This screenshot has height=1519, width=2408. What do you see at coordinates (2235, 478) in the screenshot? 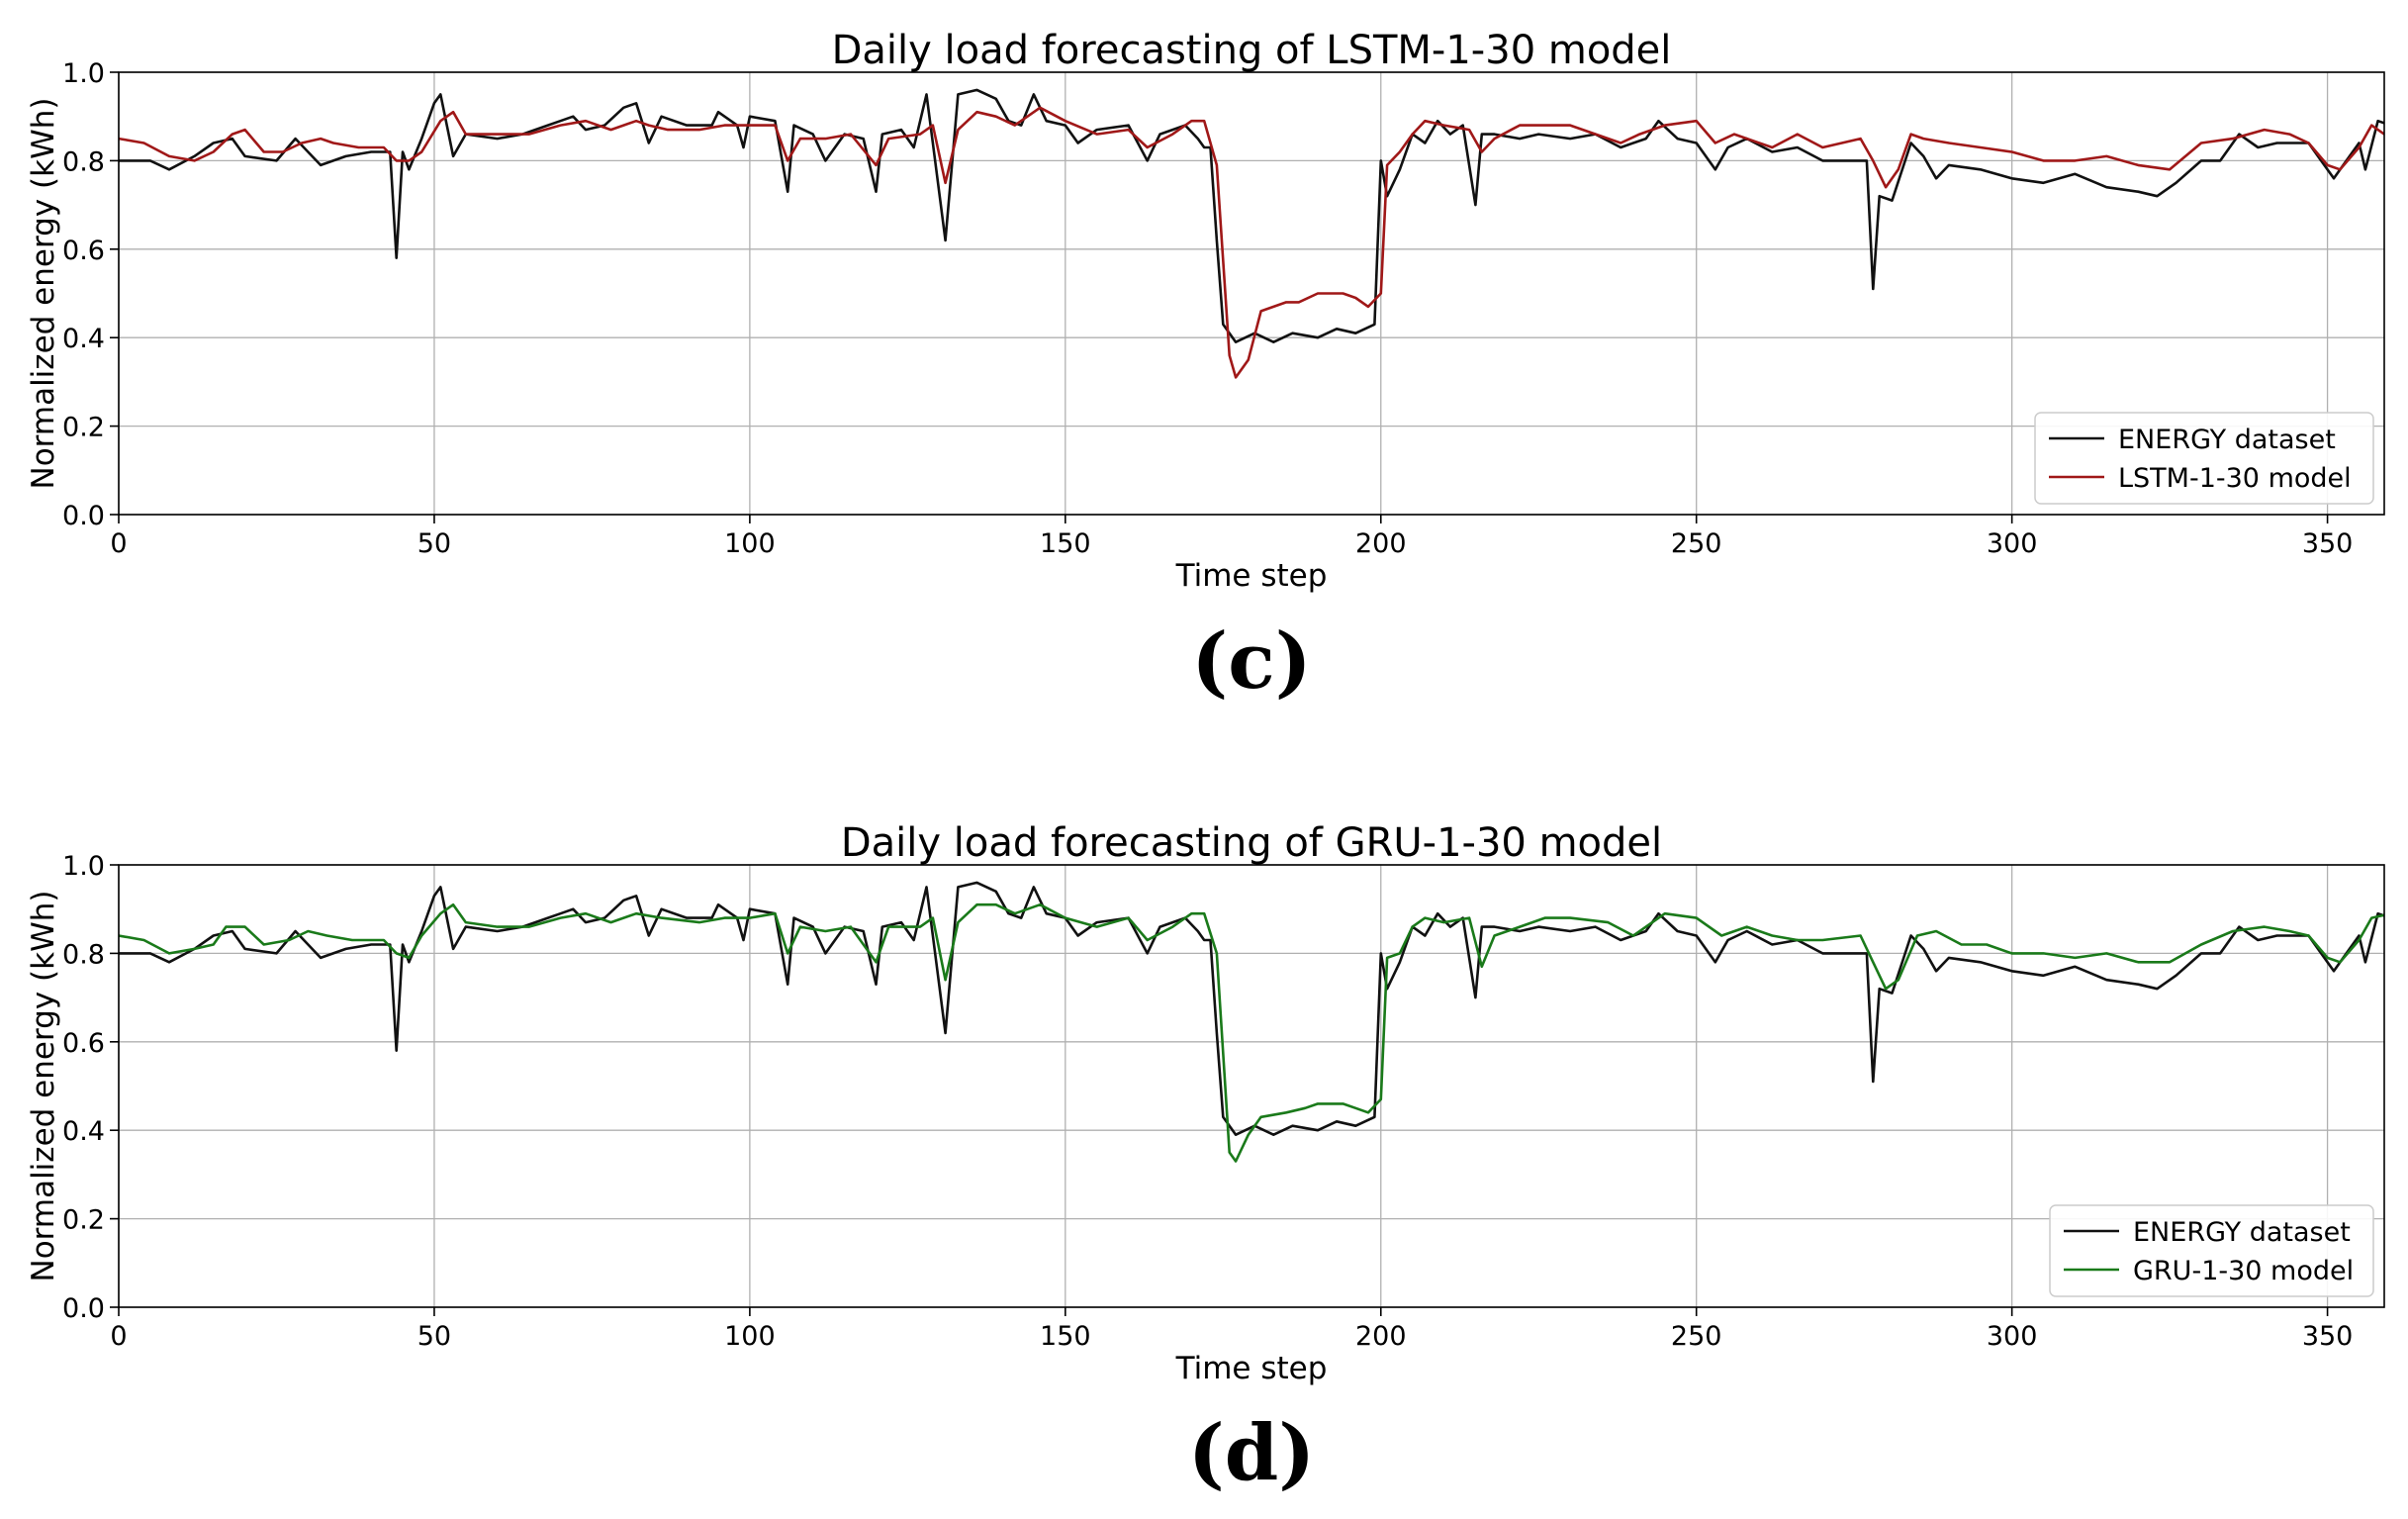
I see `legend-label-2: LSTM-1-30 model` at bounding box center [2235, 478].